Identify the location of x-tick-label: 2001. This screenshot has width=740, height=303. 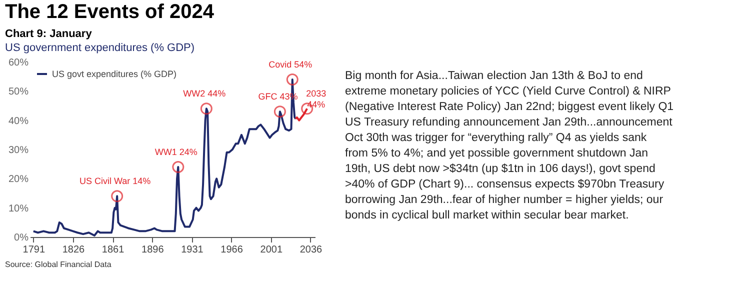
(271, 250).